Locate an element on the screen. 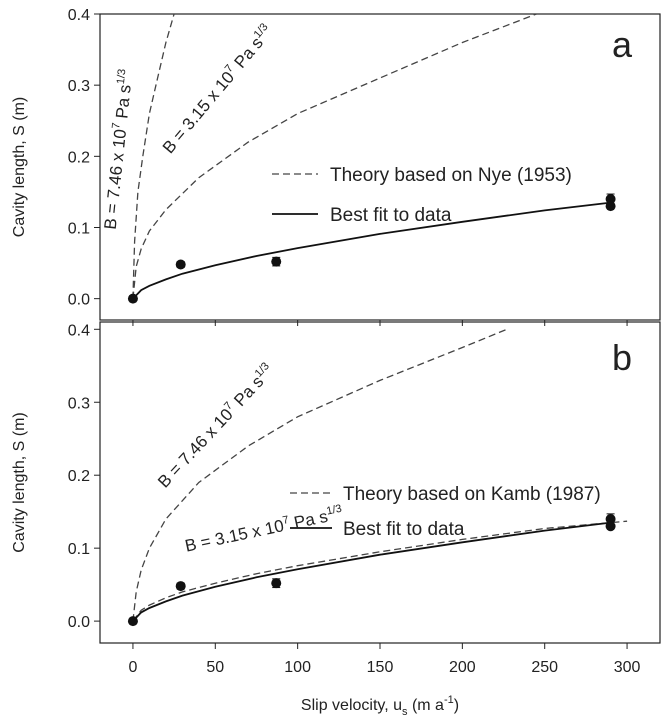 The image size is (669, 723). x-axis-label-part: s is located at coordinates (405, 712).